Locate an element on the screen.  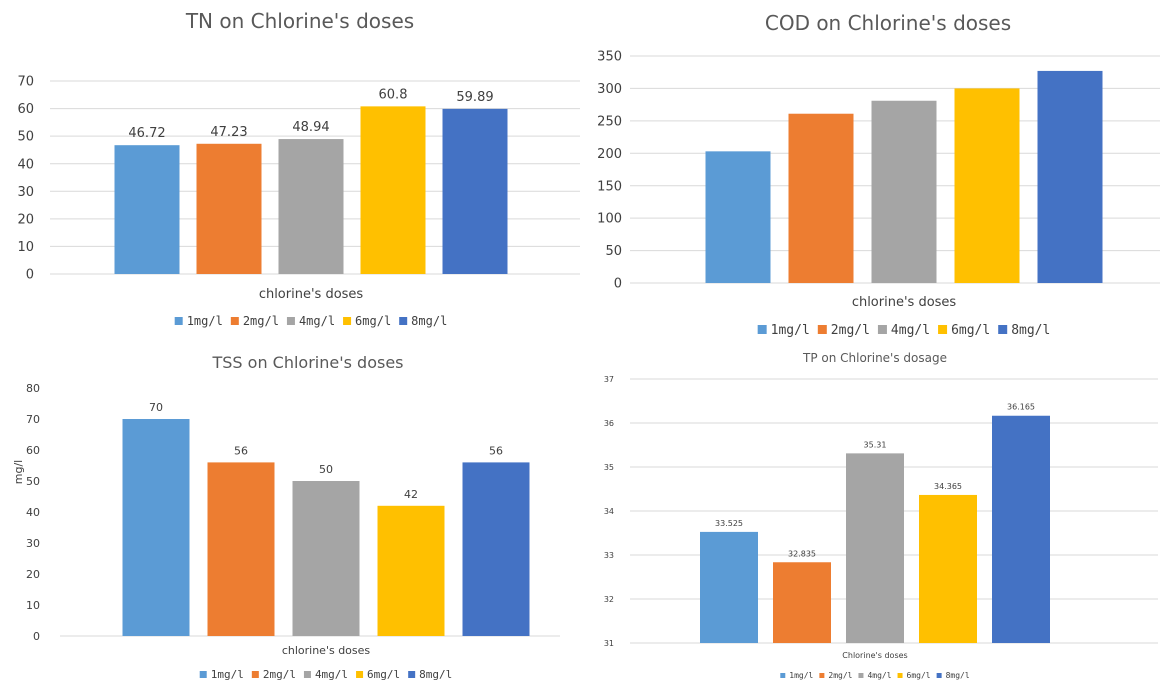
cod-legend-label: 1mg/l is located at coordinates (790, 330).